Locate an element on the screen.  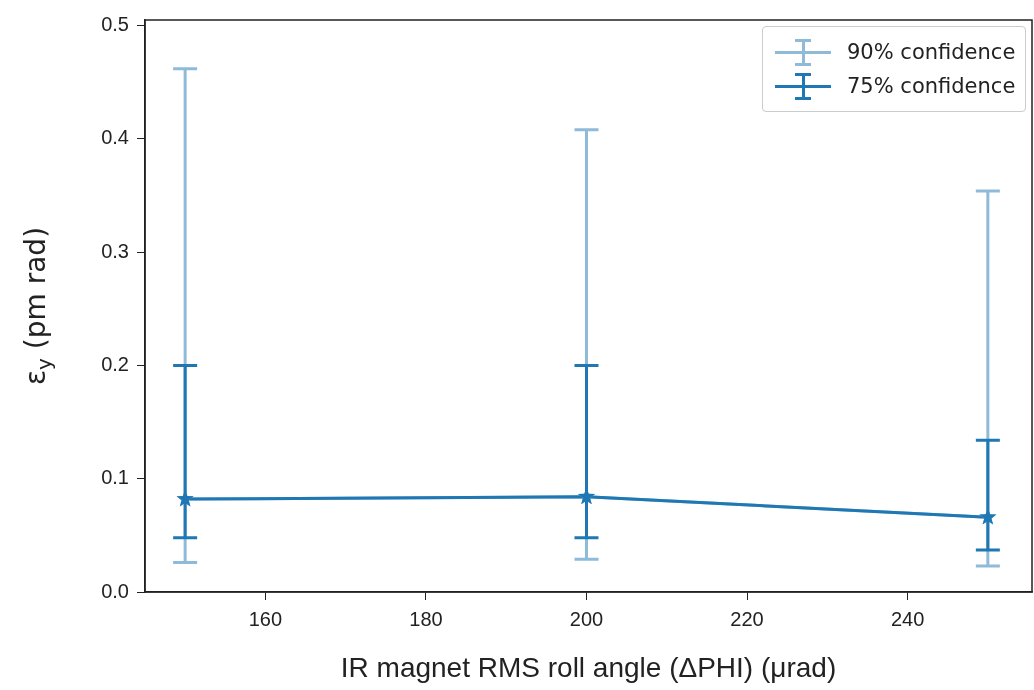
x-tick-label: 160 is located at coordinates (265, 618).